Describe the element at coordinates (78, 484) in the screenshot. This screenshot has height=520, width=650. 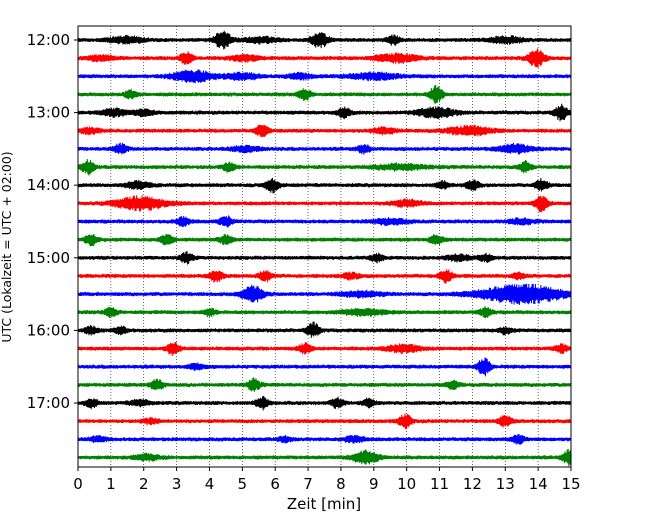
I see `x-tick-label-0: 0` at that location.